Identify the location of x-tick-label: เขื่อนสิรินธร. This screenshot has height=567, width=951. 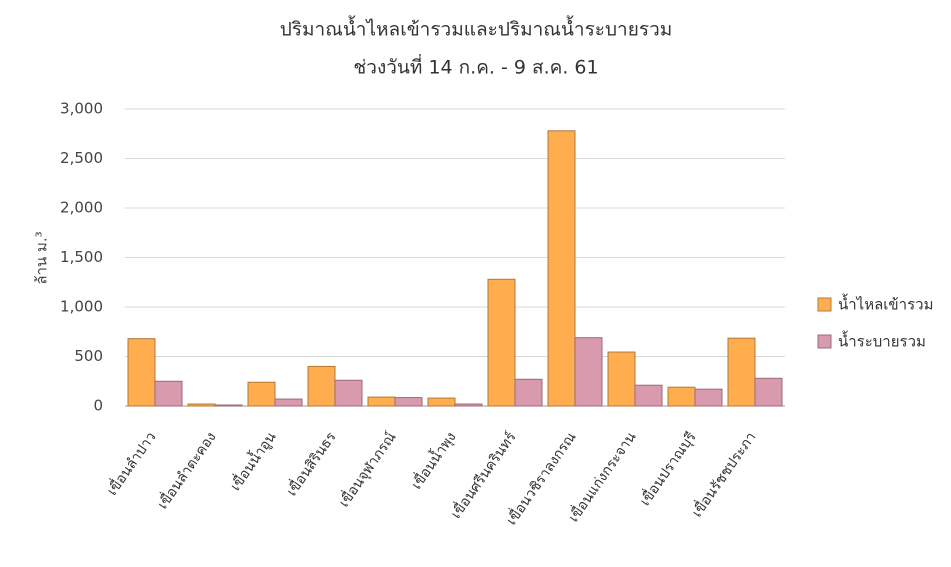
(310, 463).